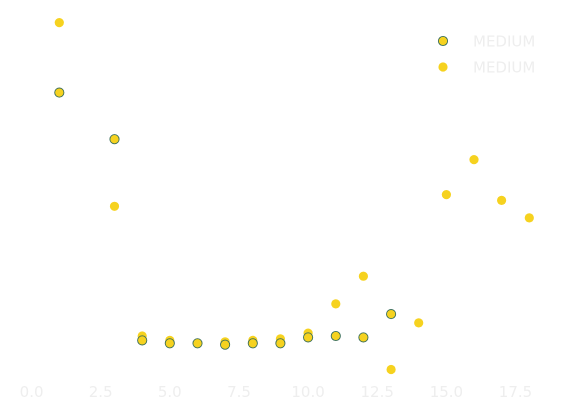  Describe the element at coordinates (515, 392) in the screenshot. I see `x-tick-label: 17.5` at that location.